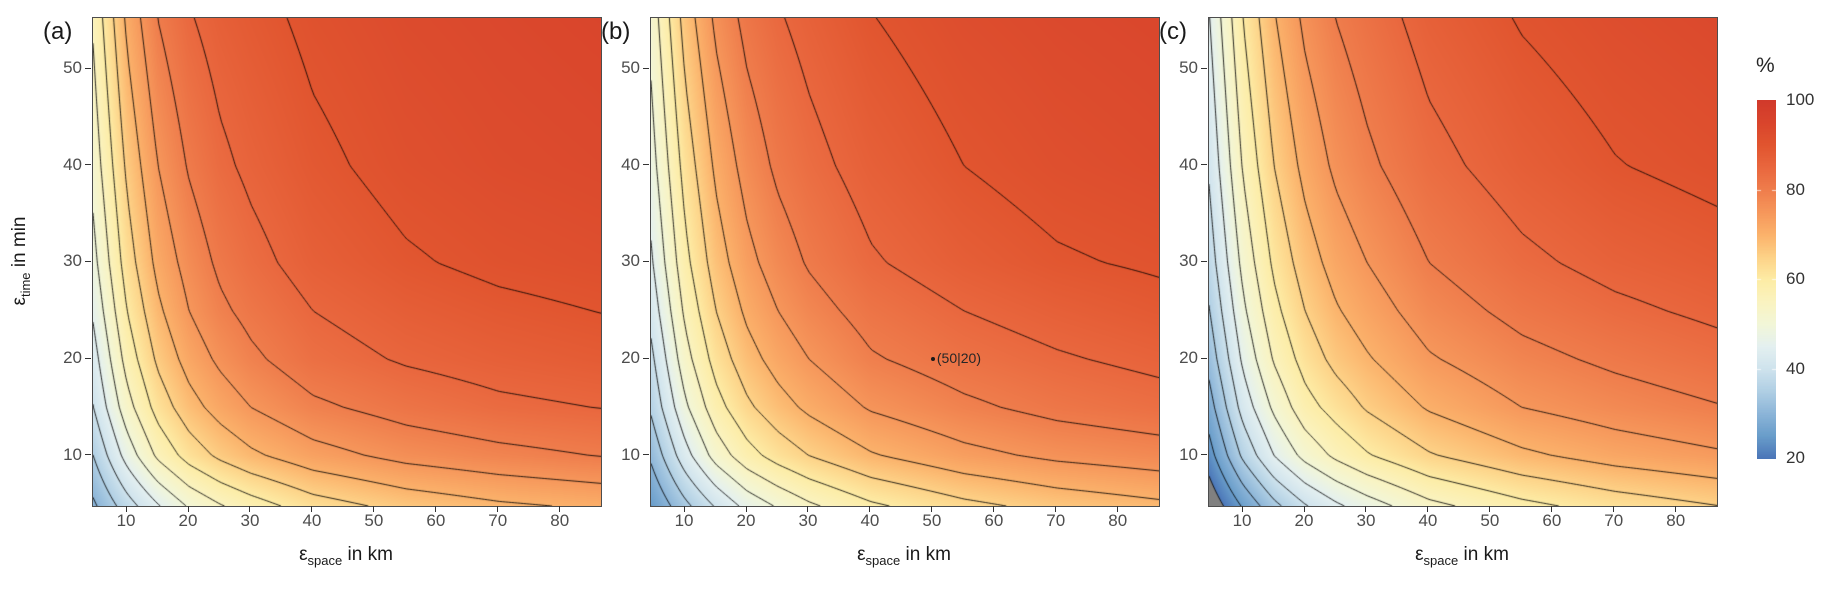 Image resolution: width=1841 pixels, height=589 pixels. I want to click on colorbar-tick-label: 80, so click(1795, 189).